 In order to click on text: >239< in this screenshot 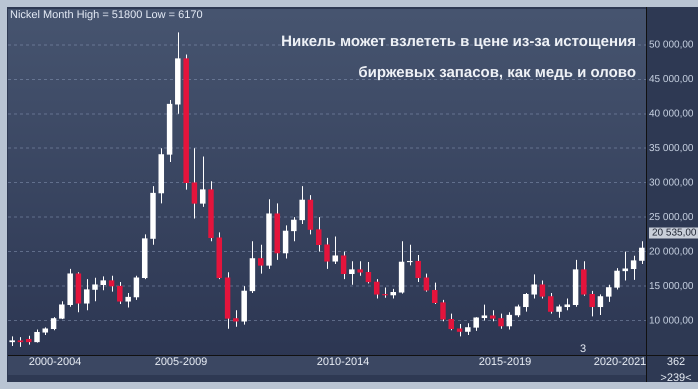, I will do `click(676, 378)`.